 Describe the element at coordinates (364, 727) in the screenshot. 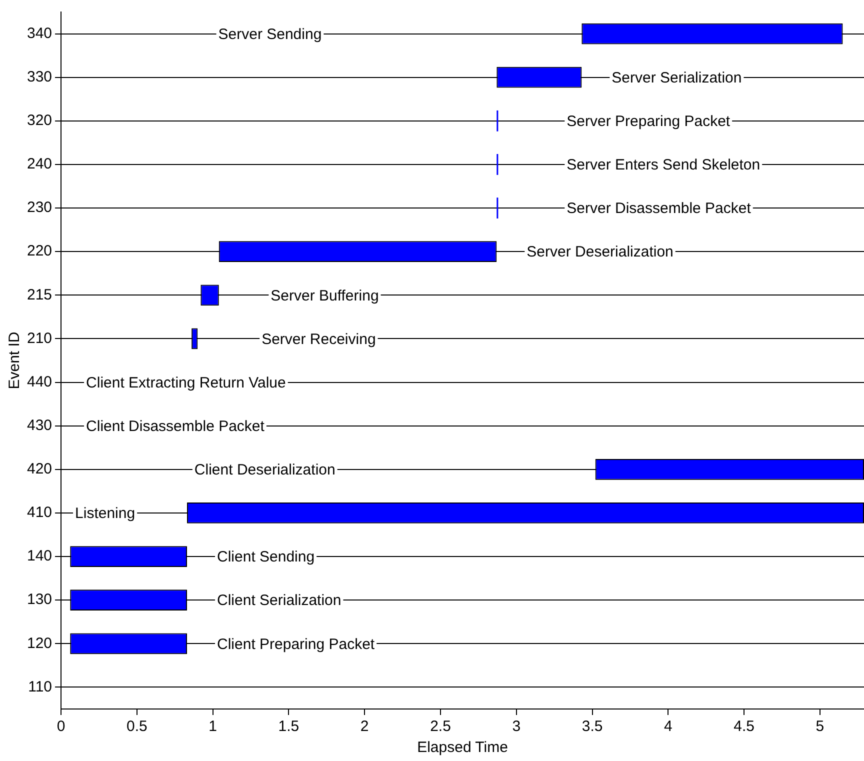

I see `x-tick-label: 2` at that location.